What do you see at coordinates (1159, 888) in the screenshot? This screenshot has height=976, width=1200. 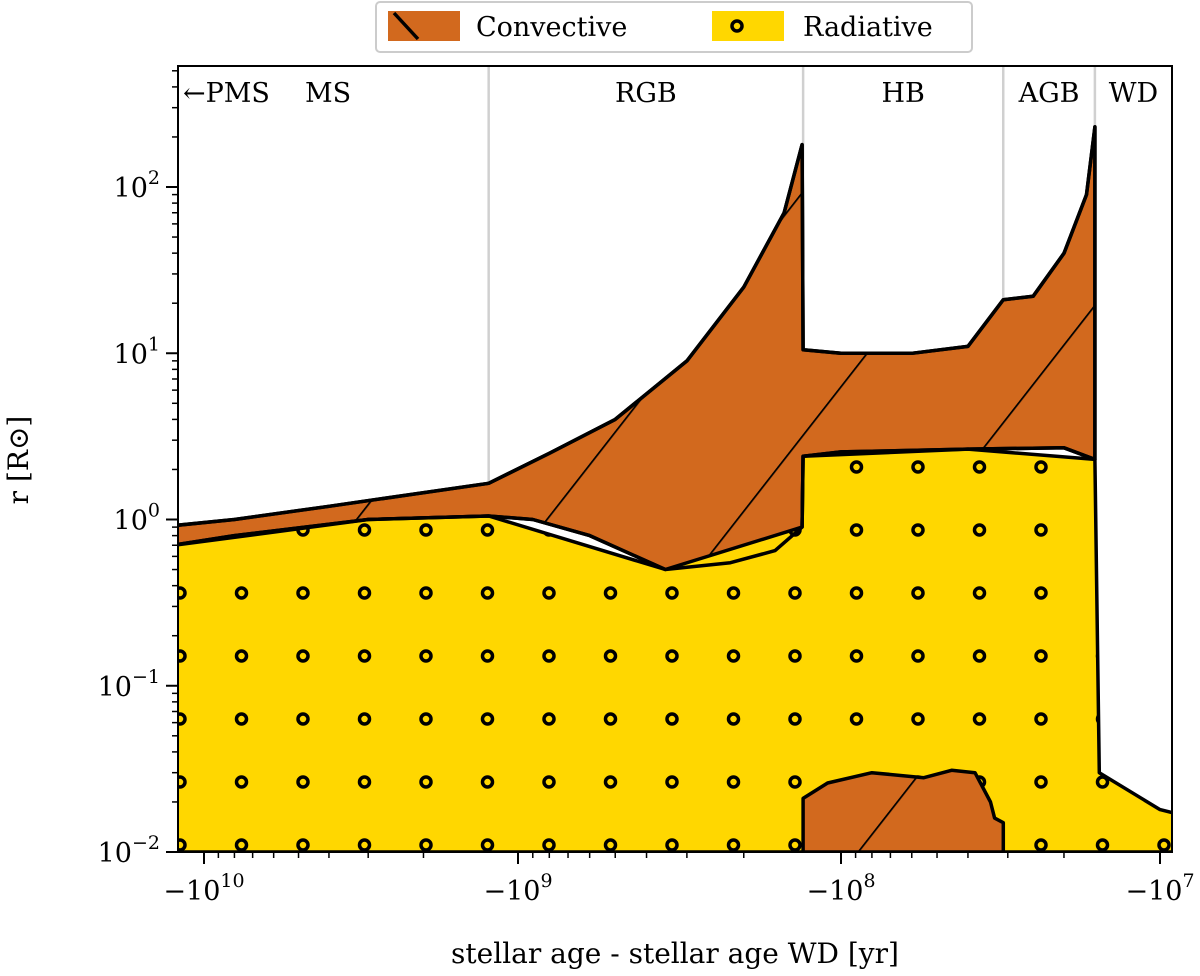 I see `x-tick-label: −107` at bounding box center [1159, 888].